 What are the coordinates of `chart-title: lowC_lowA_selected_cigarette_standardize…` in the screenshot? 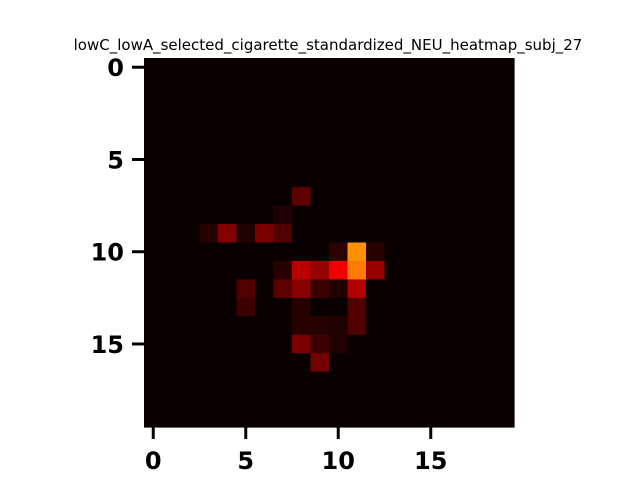 It's located at (328, 45).